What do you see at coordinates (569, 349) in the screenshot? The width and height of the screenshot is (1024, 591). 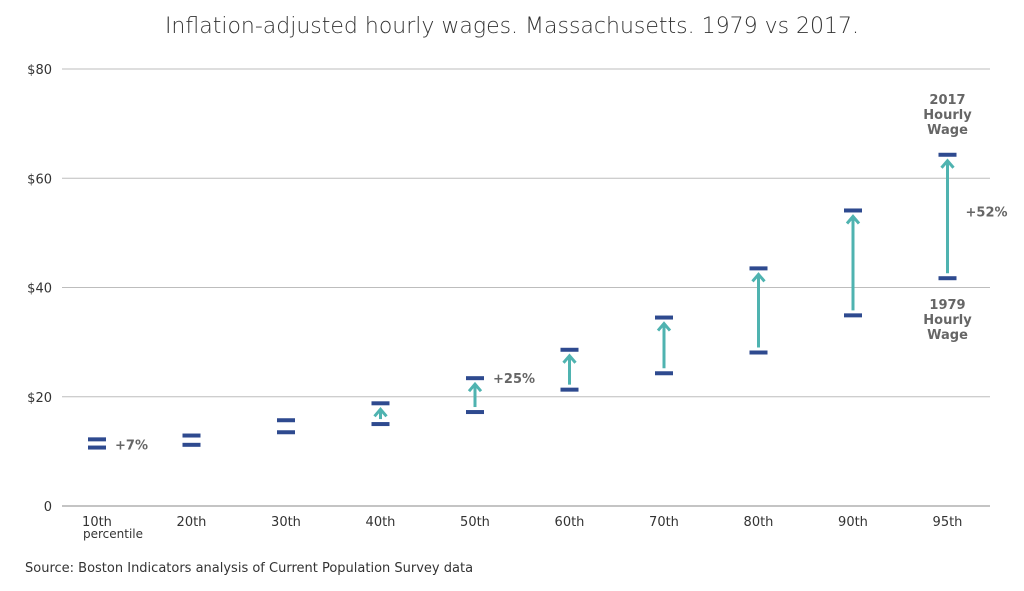 I see `bar-2017-60th` at bounding box center [569, 349].